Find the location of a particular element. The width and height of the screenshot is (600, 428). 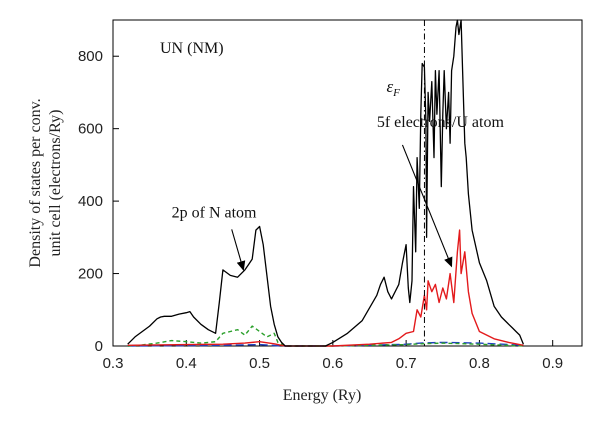

x-tick-label: 0.6 is located at coordinates (332, 363).